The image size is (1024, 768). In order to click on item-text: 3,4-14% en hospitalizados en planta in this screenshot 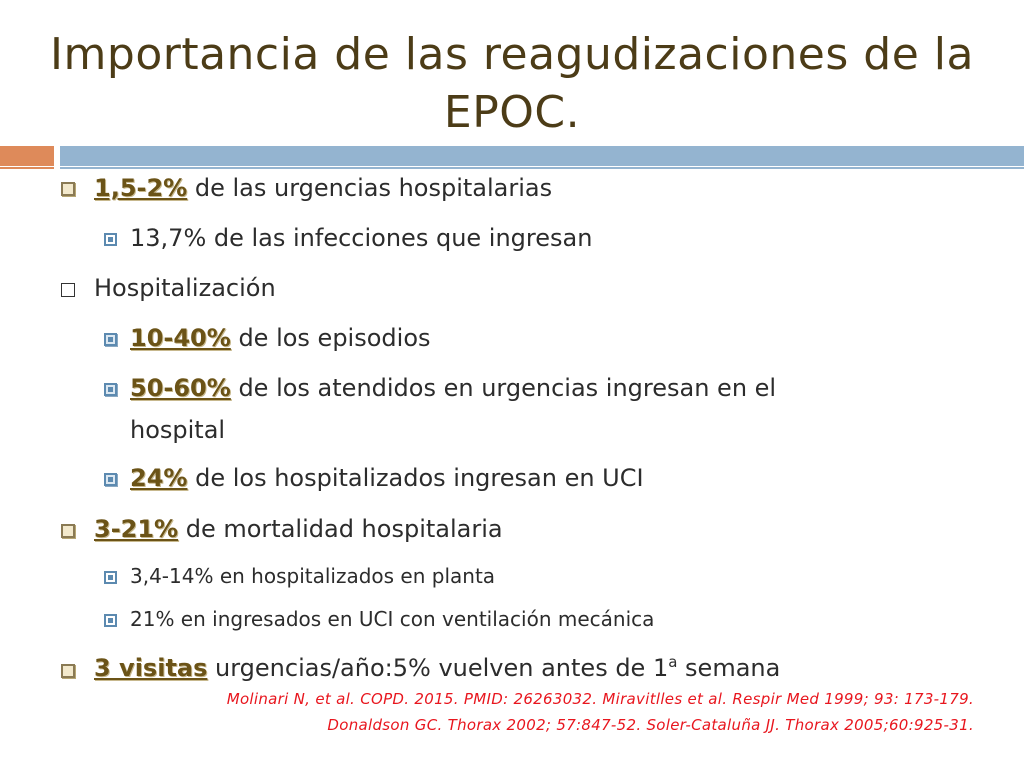, I will do `click(313, 576)`.